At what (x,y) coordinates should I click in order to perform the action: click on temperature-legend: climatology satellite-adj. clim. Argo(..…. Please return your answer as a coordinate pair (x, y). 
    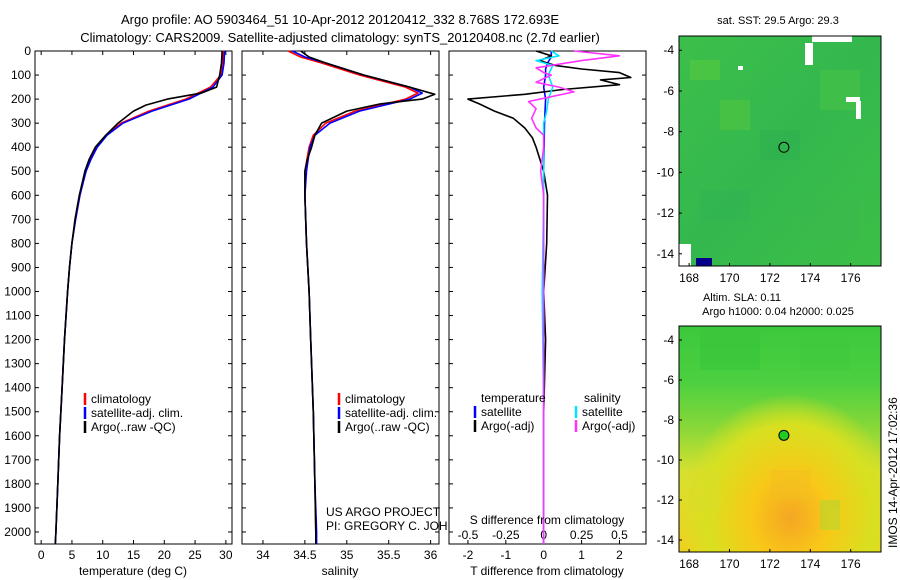
    Looking at the image, I should click on (133, 413).